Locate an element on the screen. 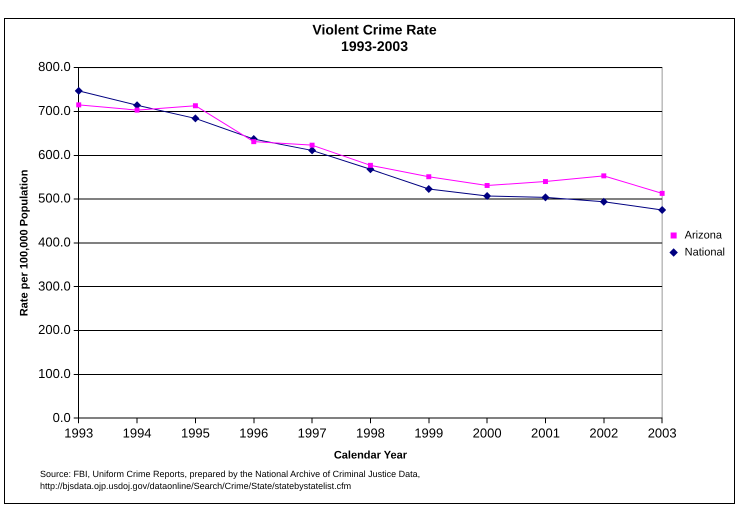 The image size is (741, 506). x-tick-label: 1997 is located at coordinates (312, 433).